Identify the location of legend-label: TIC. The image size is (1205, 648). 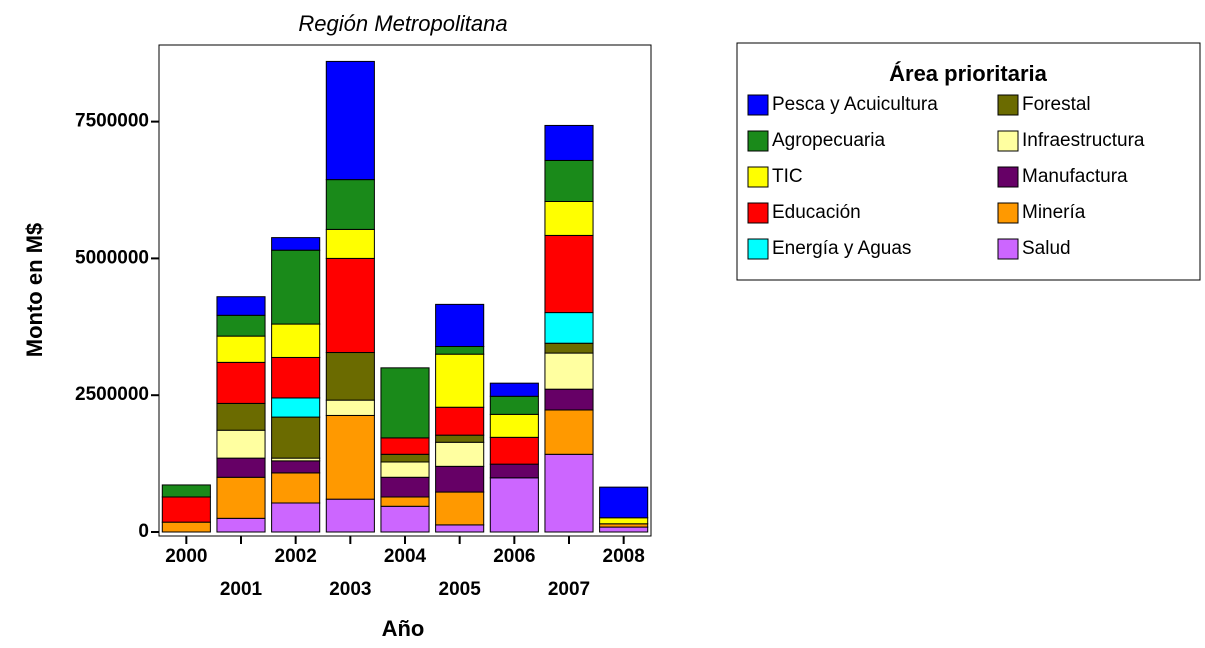
(787, 176).